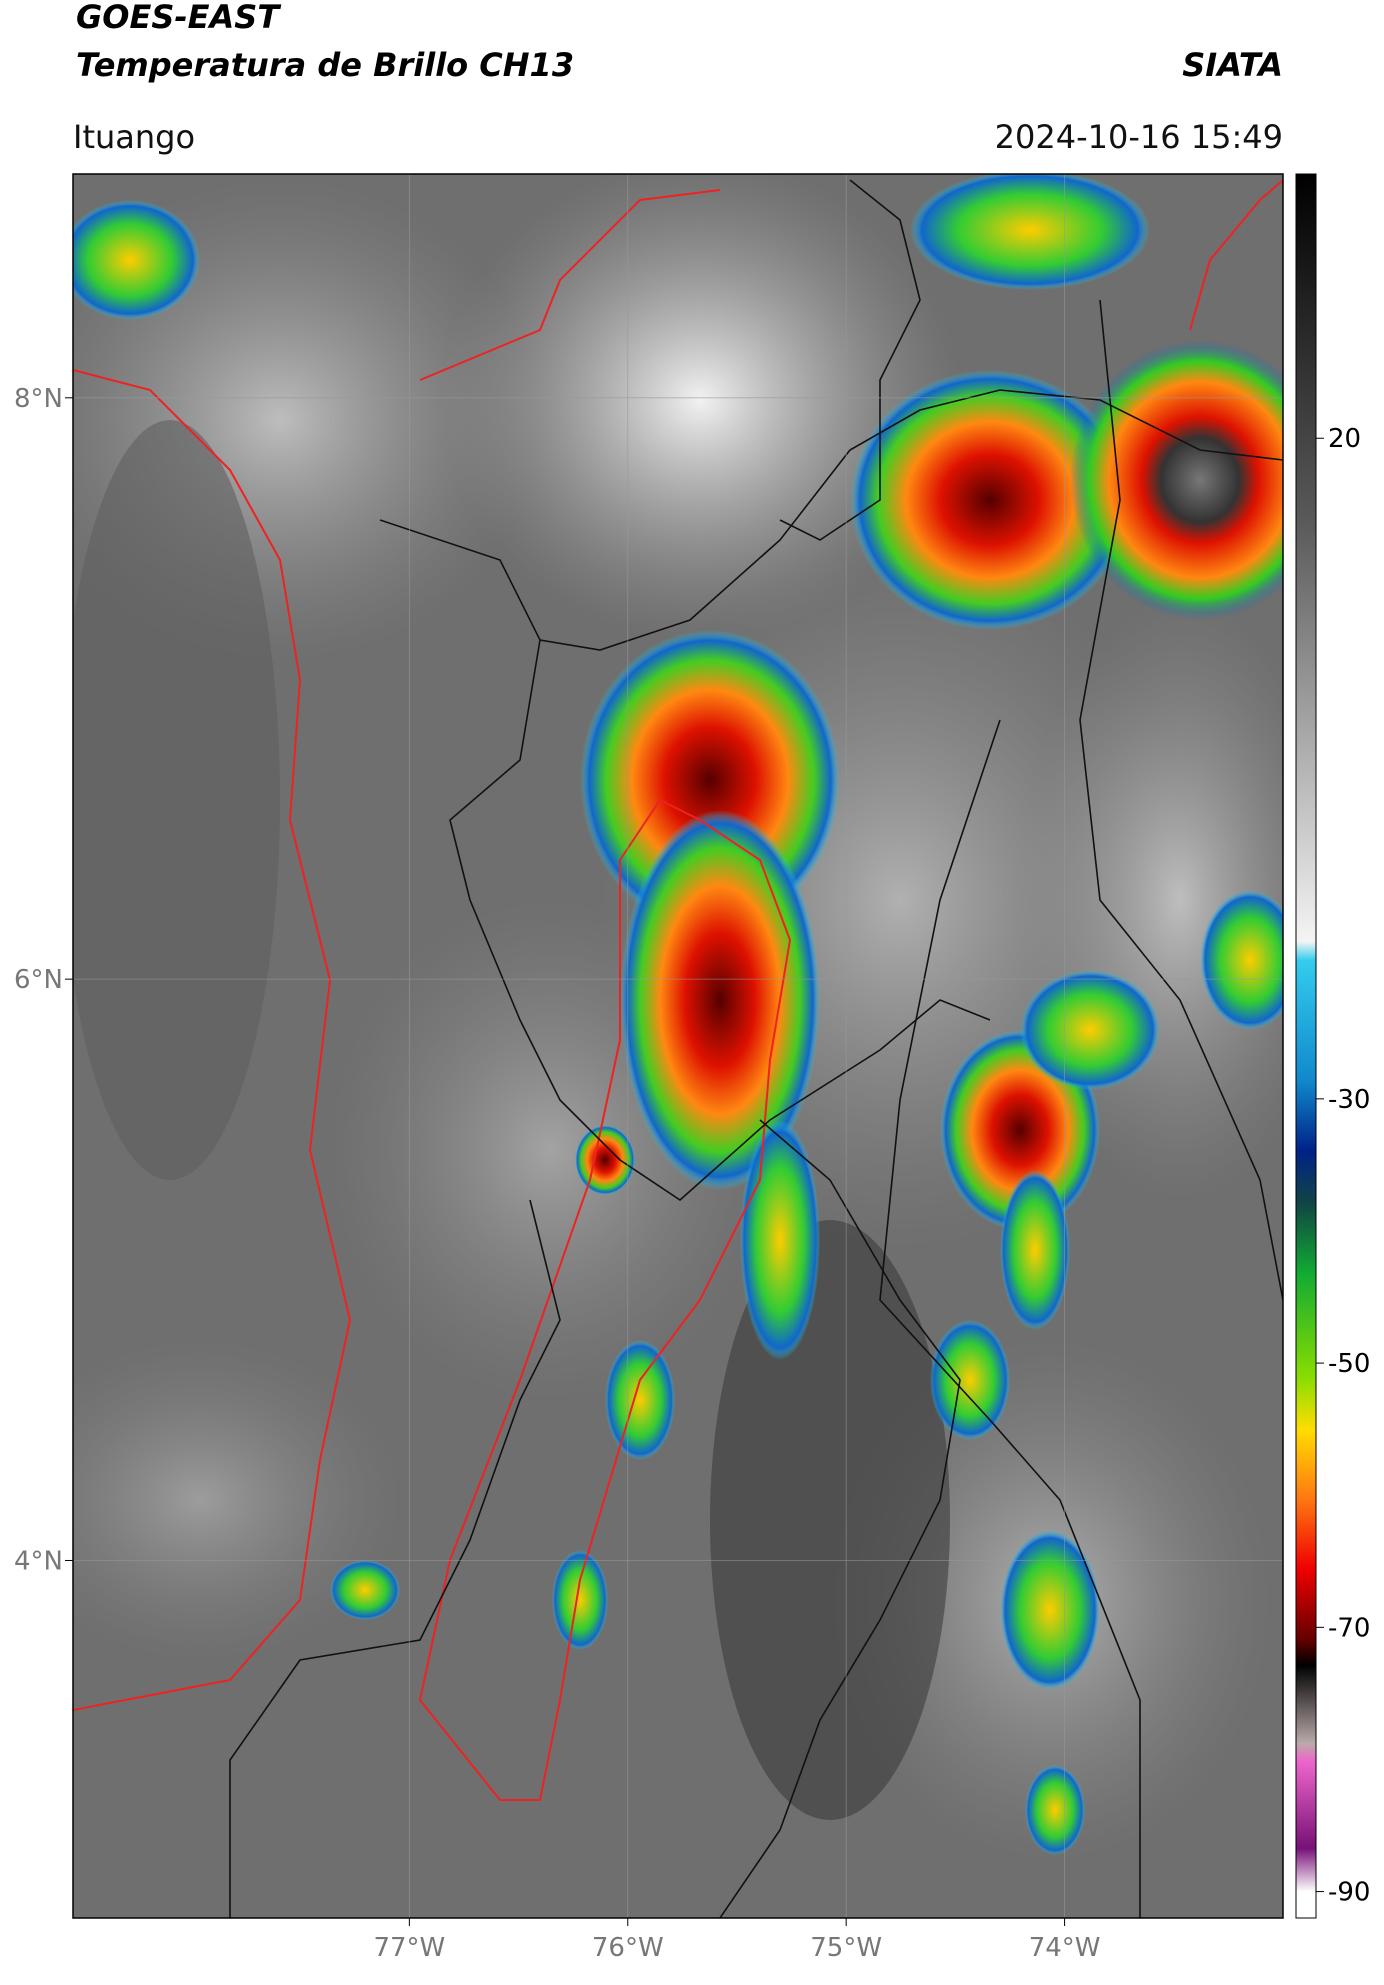  What do you see at coordinates (1349, 1893) in the screenshot?
I see `colorbar-label: -90` at bounding box center [1349, 1893].